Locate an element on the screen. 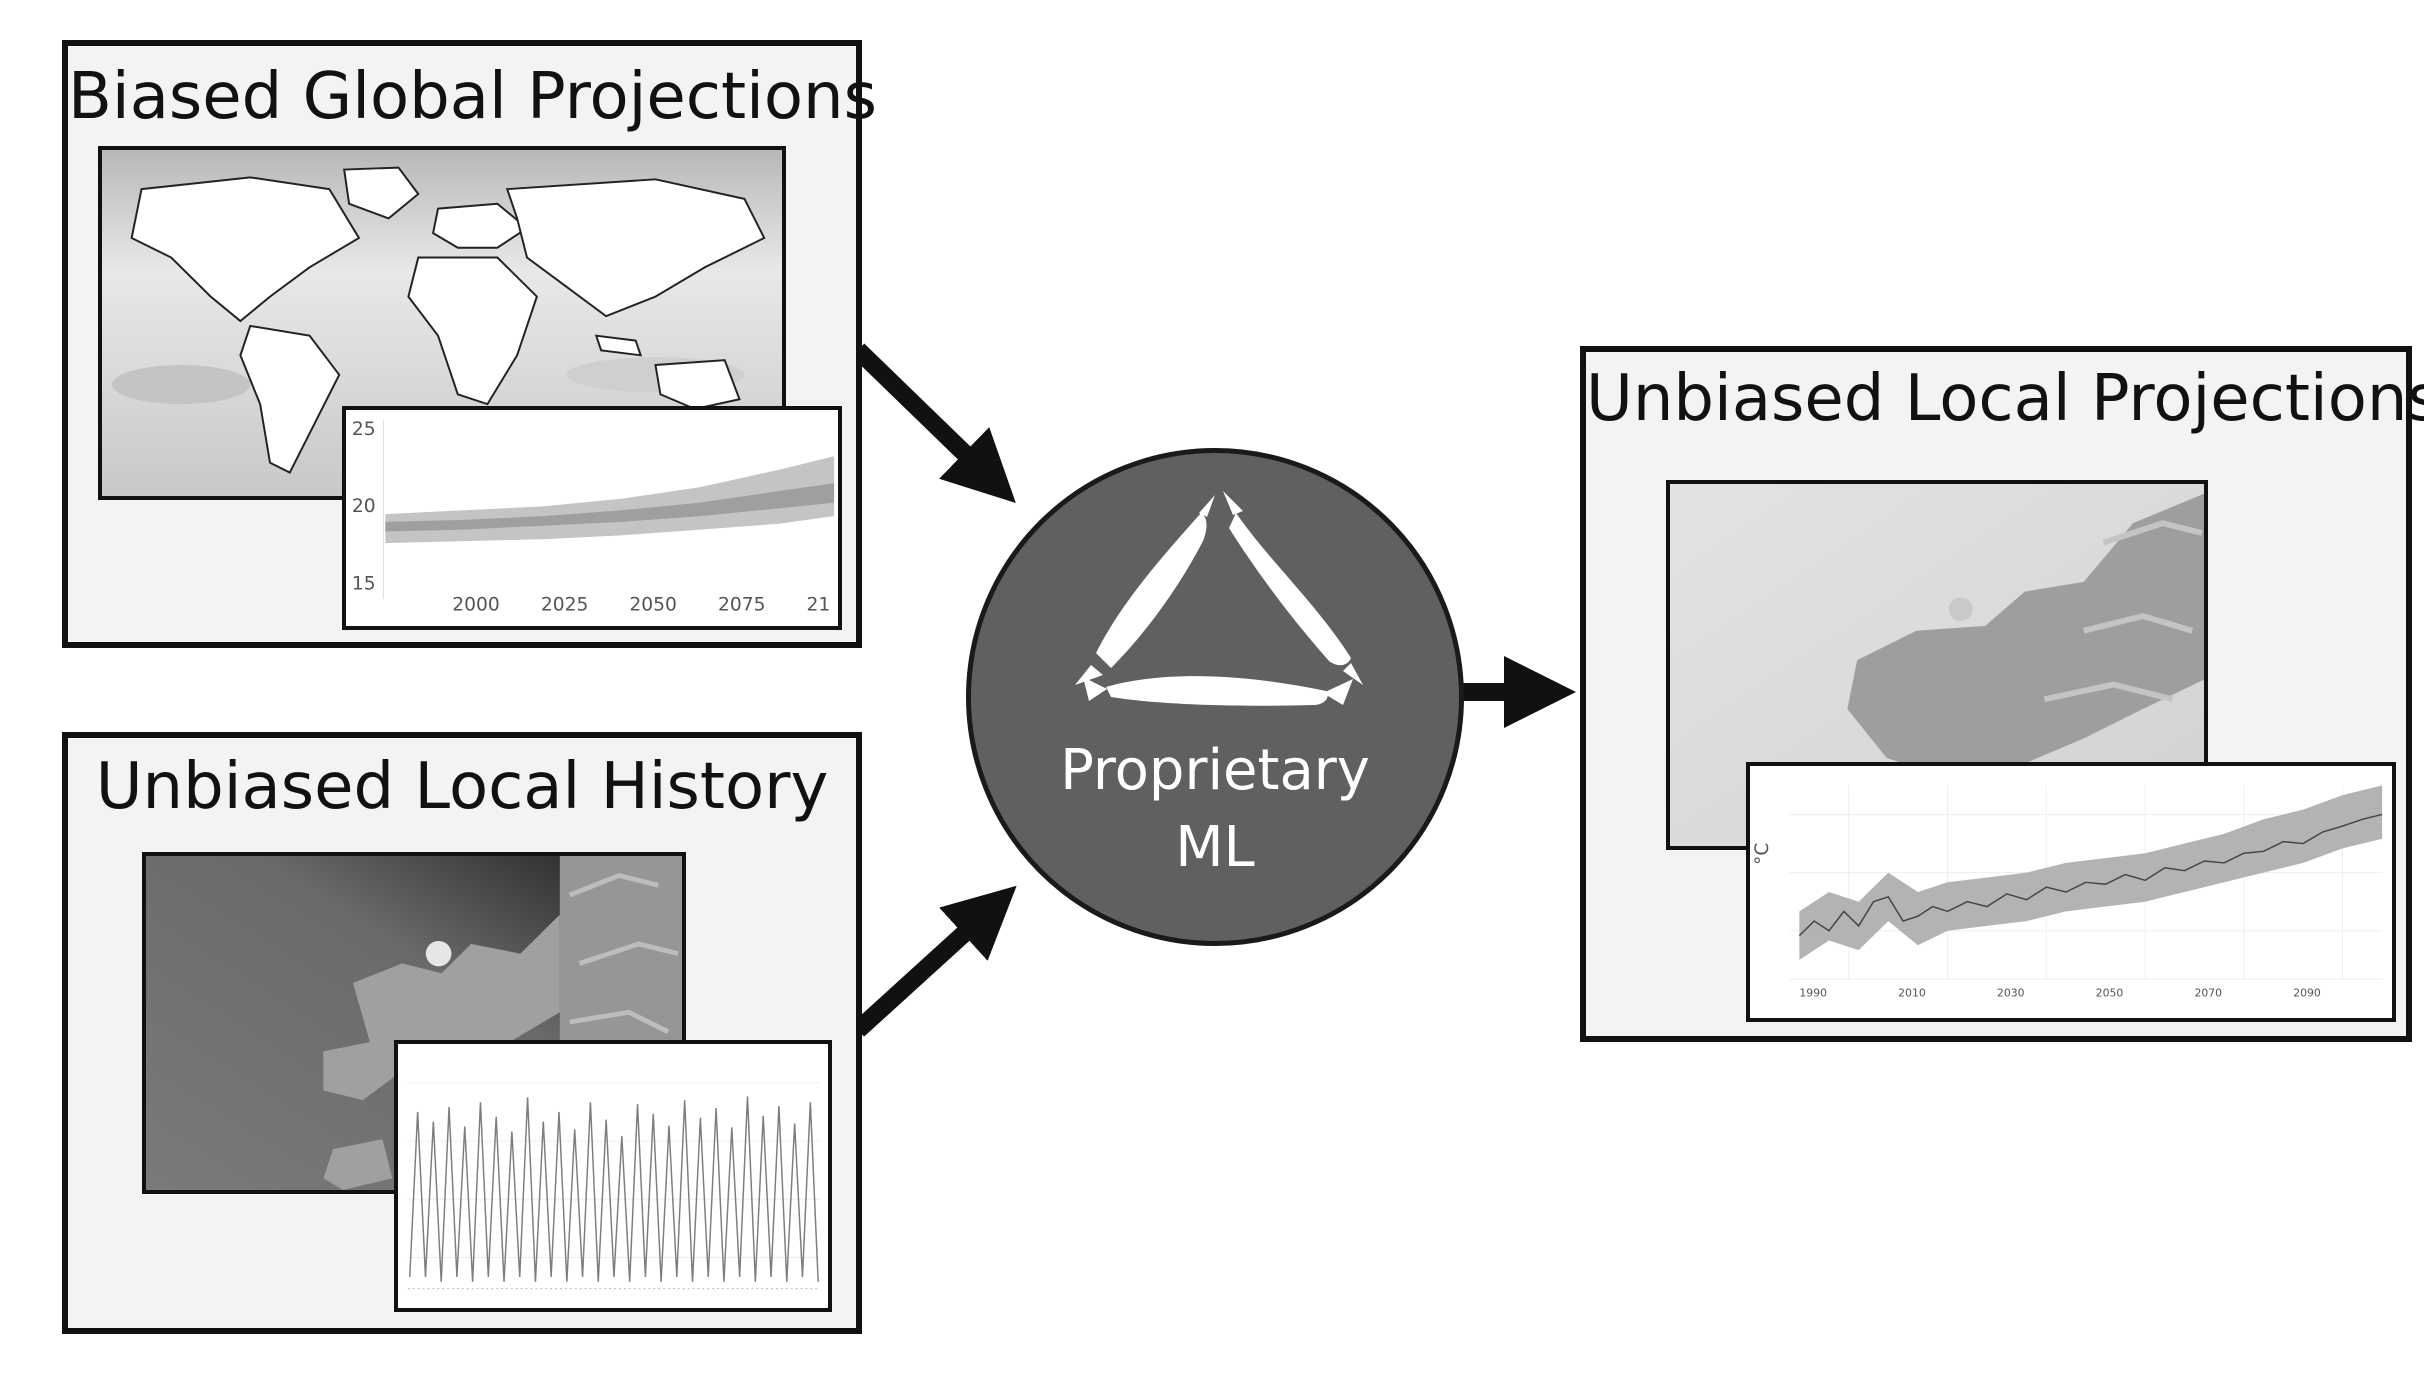  hub-label-line2: ML is located at coordinates (1215, 847).